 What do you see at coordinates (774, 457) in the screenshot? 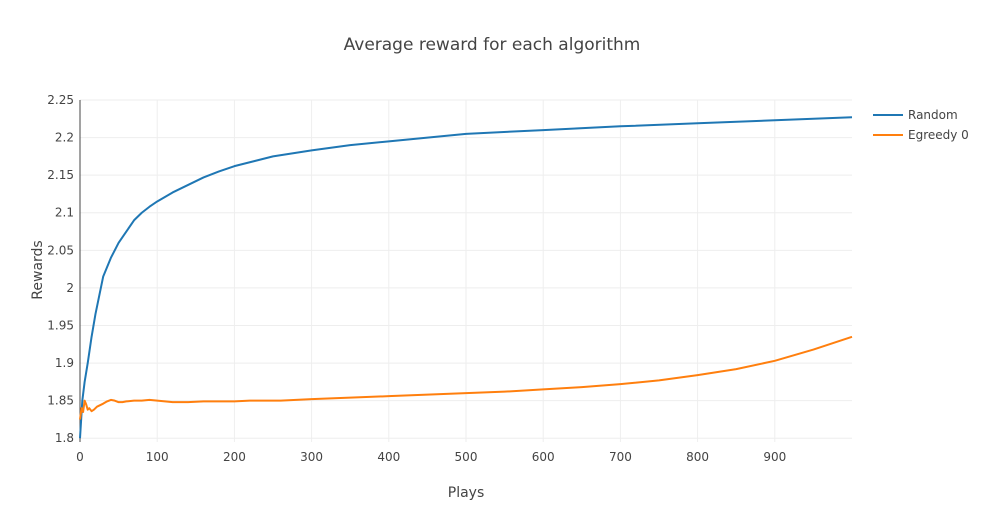
I see `x-tick-label: 900` at bounding box center [774, 457].